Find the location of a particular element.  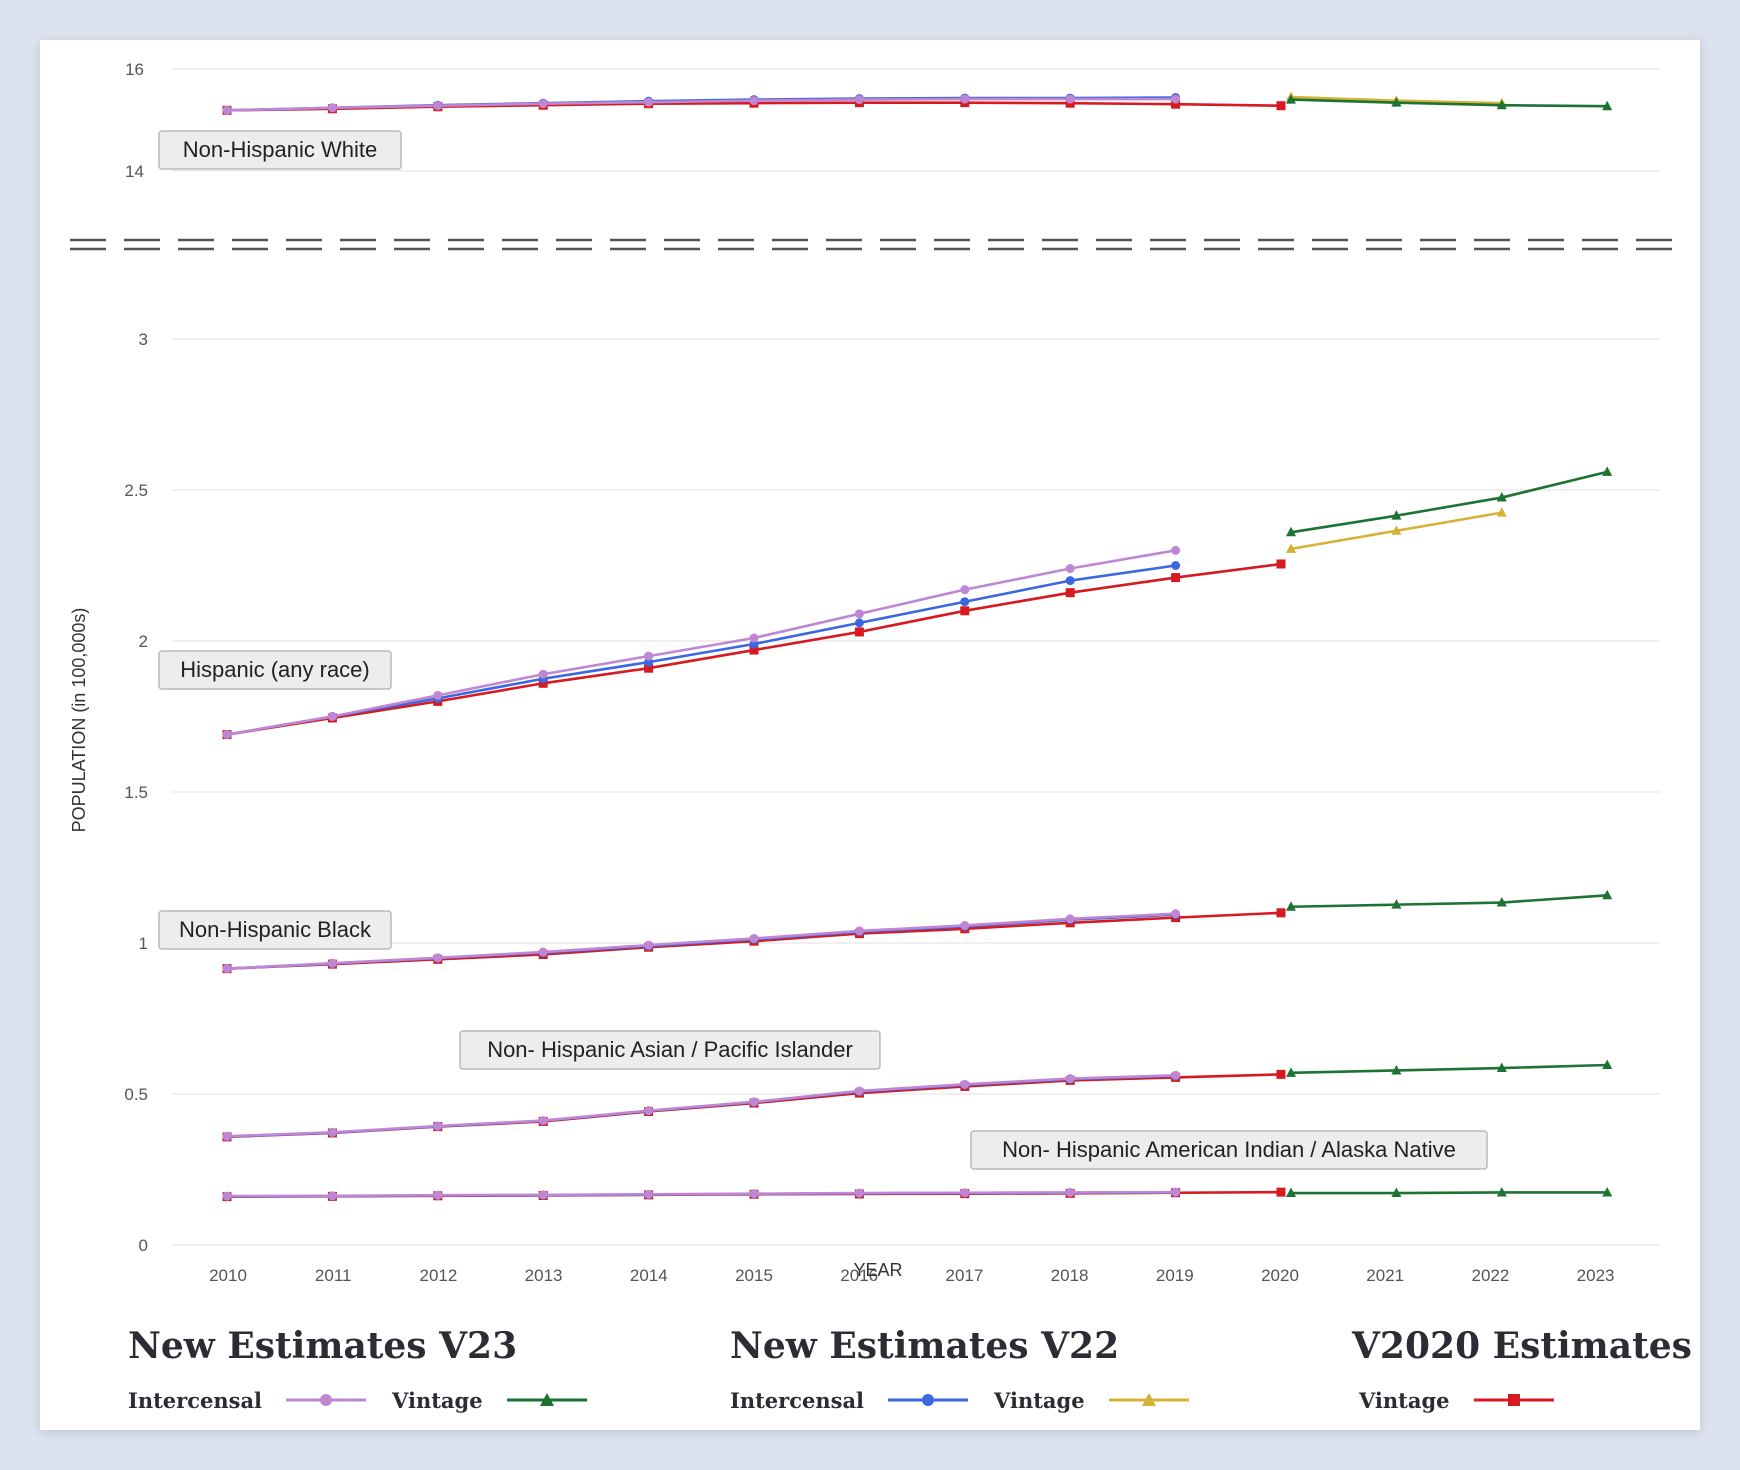

y-tick-label: 2 is located at coordinates (143, 641).